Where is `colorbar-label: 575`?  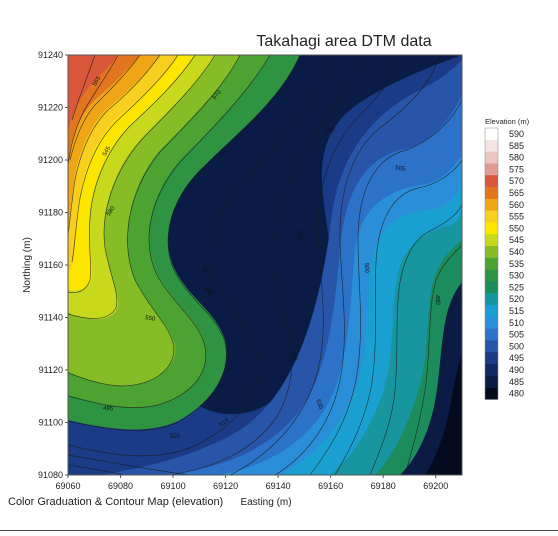 colorbar-label: 575 is located at coordinates (516, 169).